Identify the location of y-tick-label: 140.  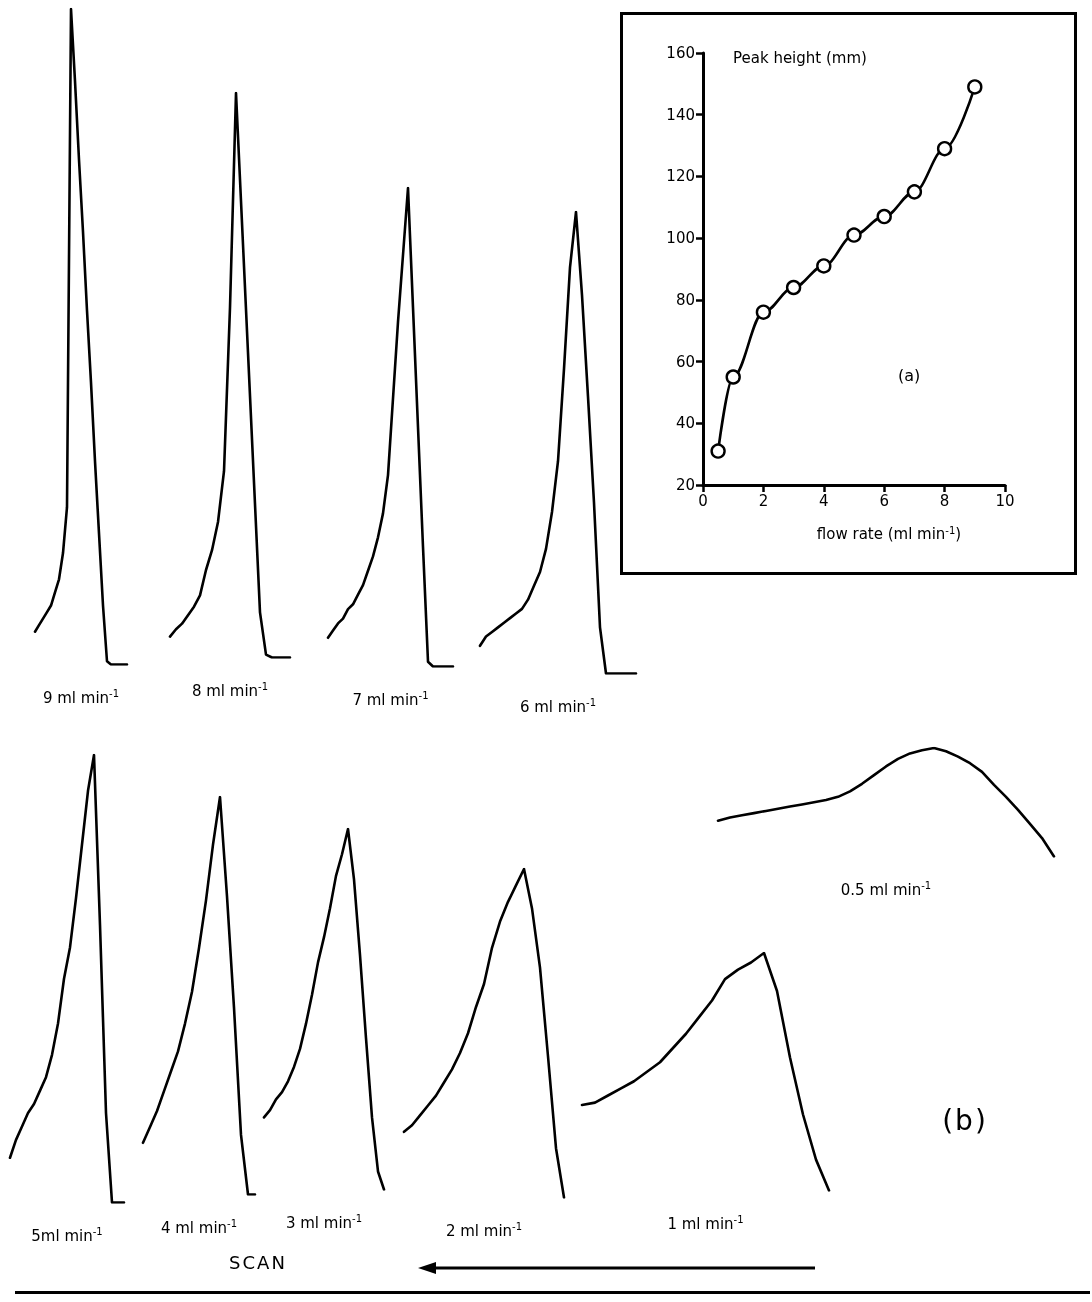
(680, 114).